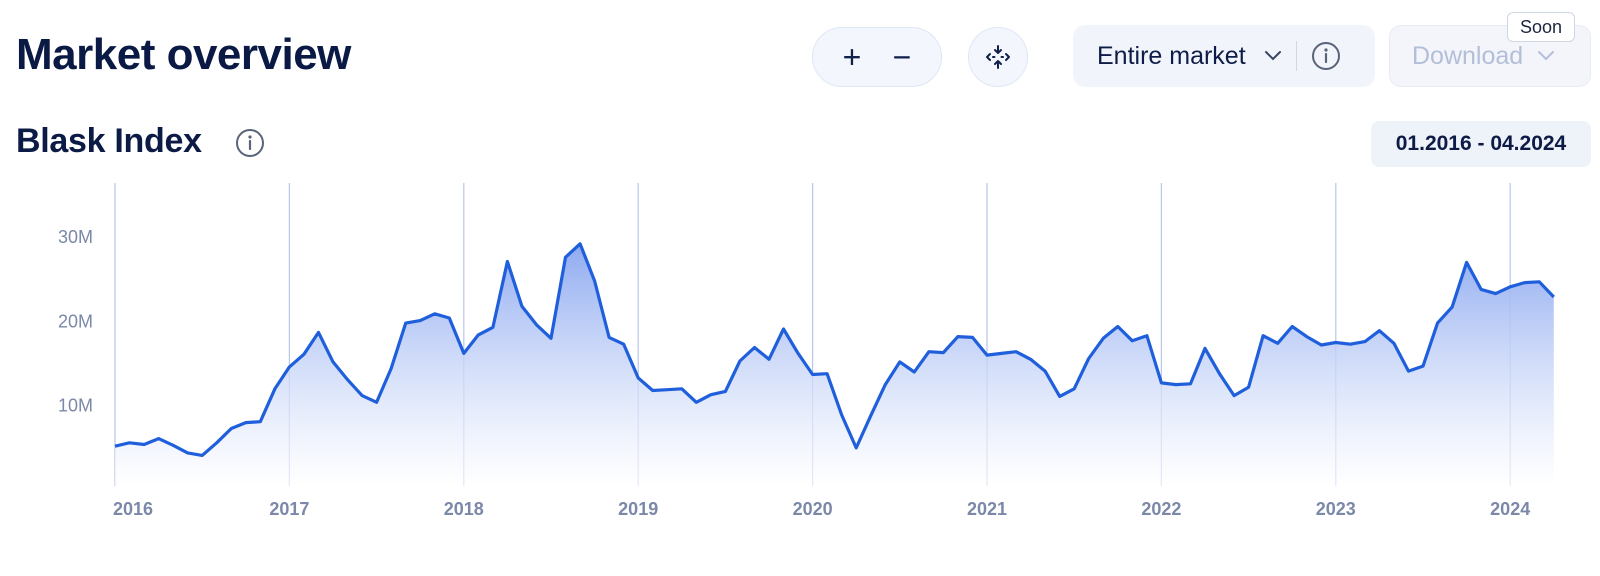  I want to click on x-tick-label: 2018, so click(464, 509).